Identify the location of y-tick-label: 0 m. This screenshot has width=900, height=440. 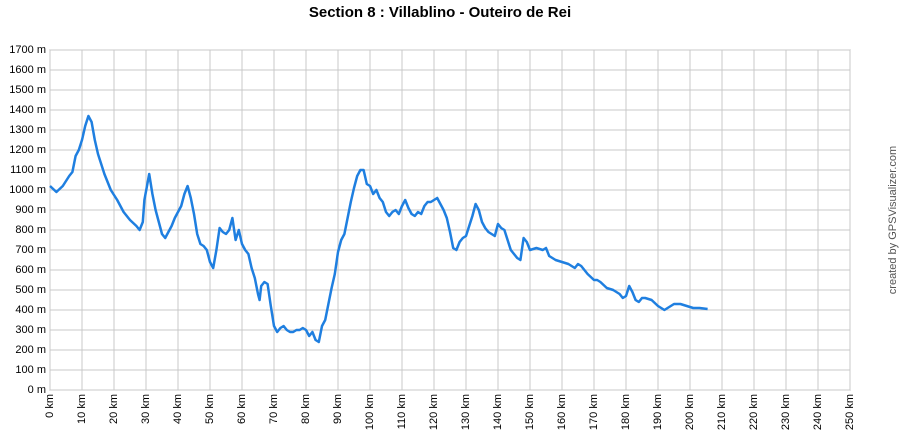
(37, 390).